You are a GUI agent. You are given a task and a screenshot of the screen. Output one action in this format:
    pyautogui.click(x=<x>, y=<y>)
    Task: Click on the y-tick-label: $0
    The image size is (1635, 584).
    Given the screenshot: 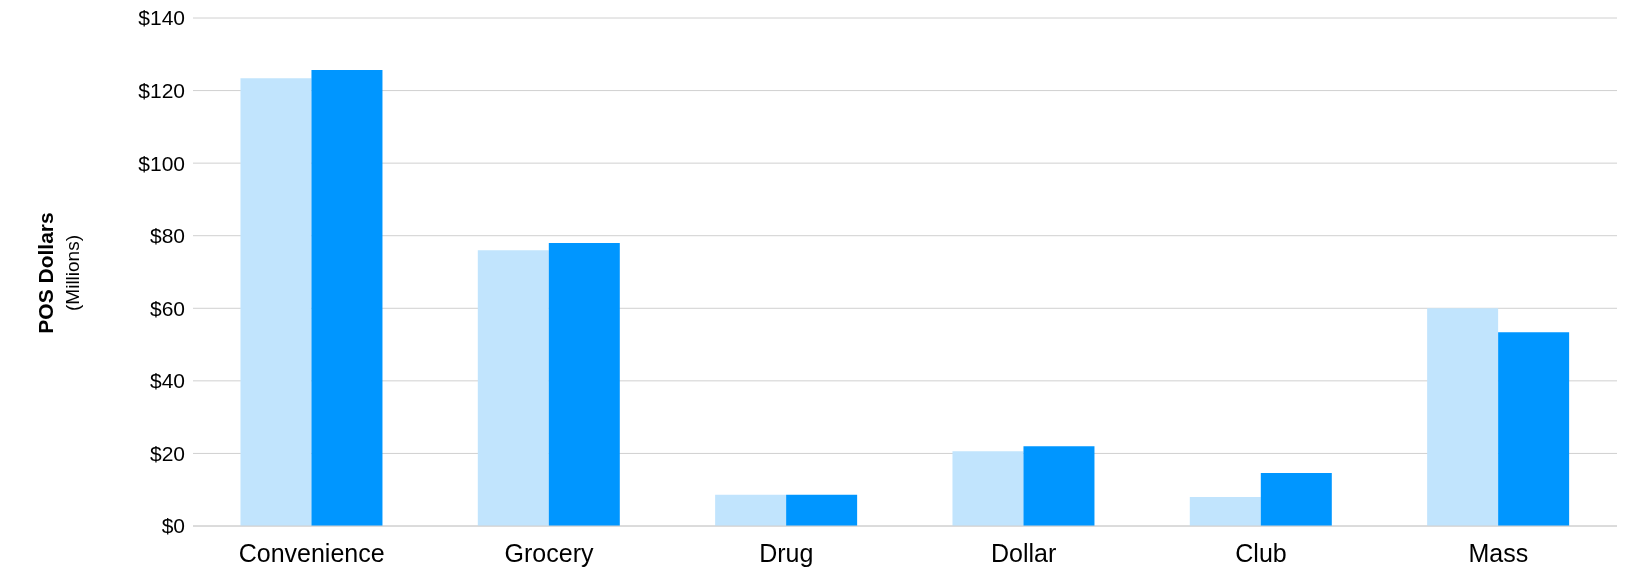 What is the action you would take?
    pyautogui.click(x=173, y=526)
    